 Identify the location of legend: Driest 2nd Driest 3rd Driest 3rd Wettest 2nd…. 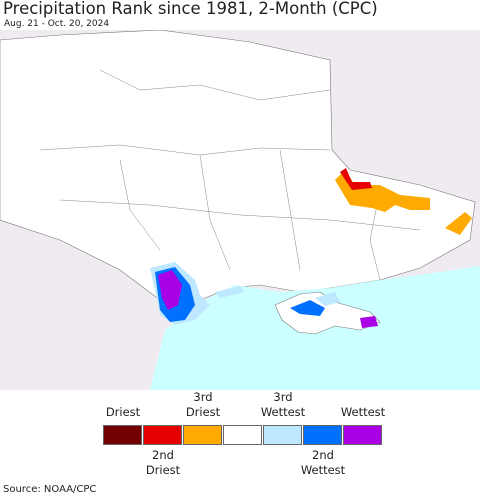
(244, 435).